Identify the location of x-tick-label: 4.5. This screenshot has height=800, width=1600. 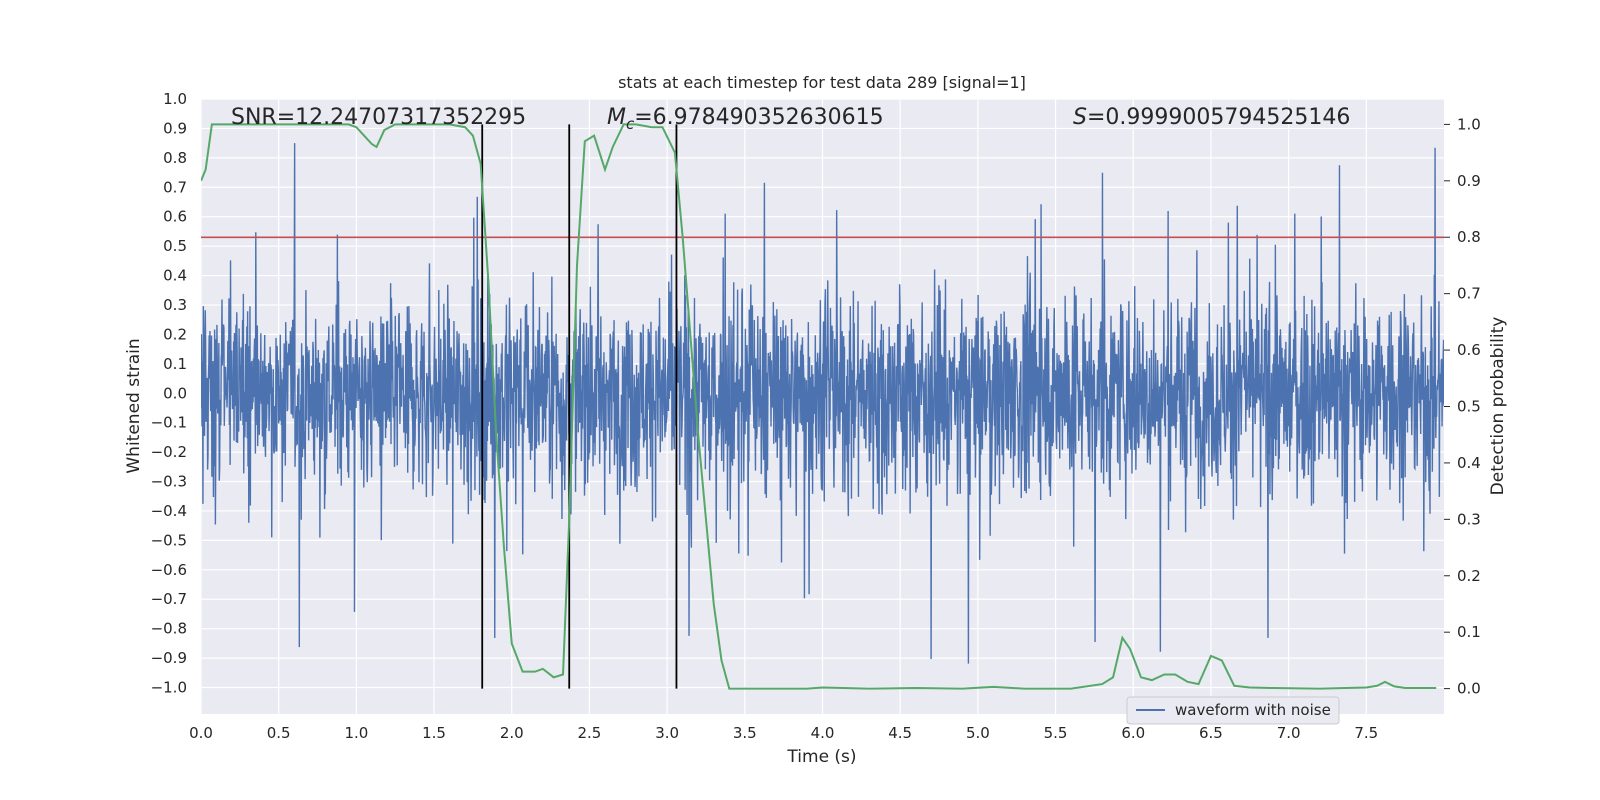
(900, 733).